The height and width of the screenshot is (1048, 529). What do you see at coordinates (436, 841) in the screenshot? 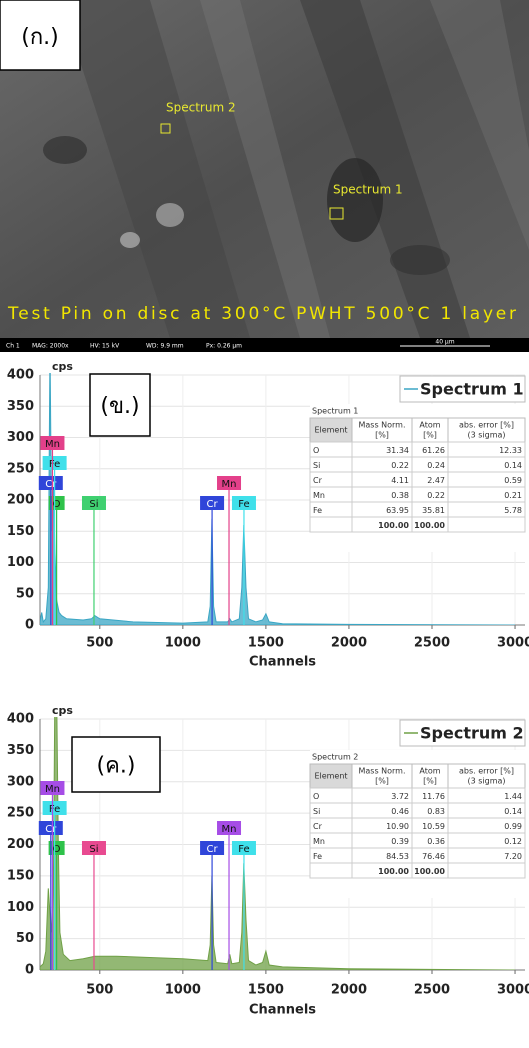
I see `table-value: 0.36` at bounding box center [436, 841].